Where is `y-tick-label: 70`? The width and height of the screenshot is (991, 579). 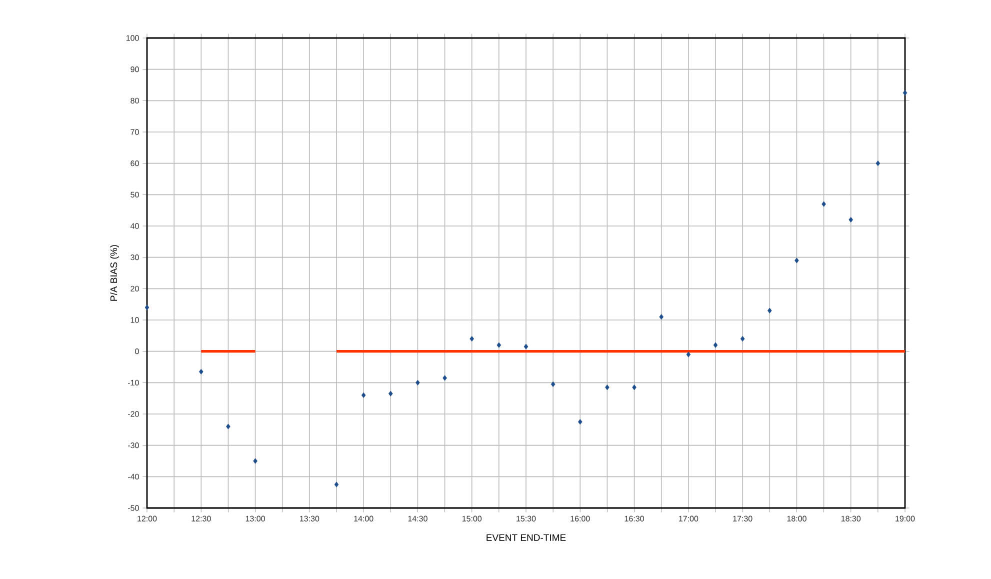 y-tick-label: 70 is located at coordinates (134, 132).